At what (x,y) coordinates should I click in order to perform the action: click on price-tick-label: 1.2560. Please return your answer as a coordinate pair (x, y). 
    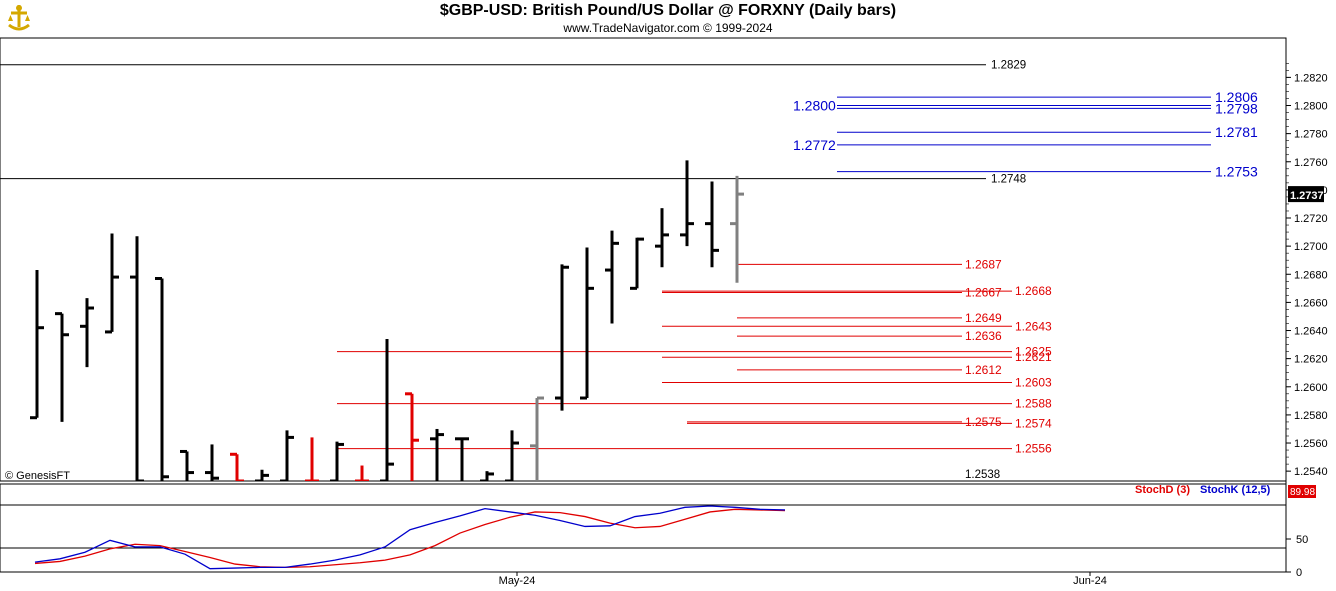
    Looking at the image, I should click on (1311, 444).